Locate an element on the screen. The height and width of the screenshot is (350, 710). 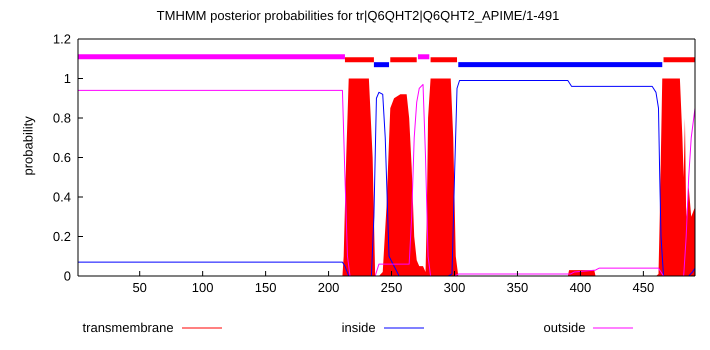
y-axis-title: probability is located at coordinates (28, 146).